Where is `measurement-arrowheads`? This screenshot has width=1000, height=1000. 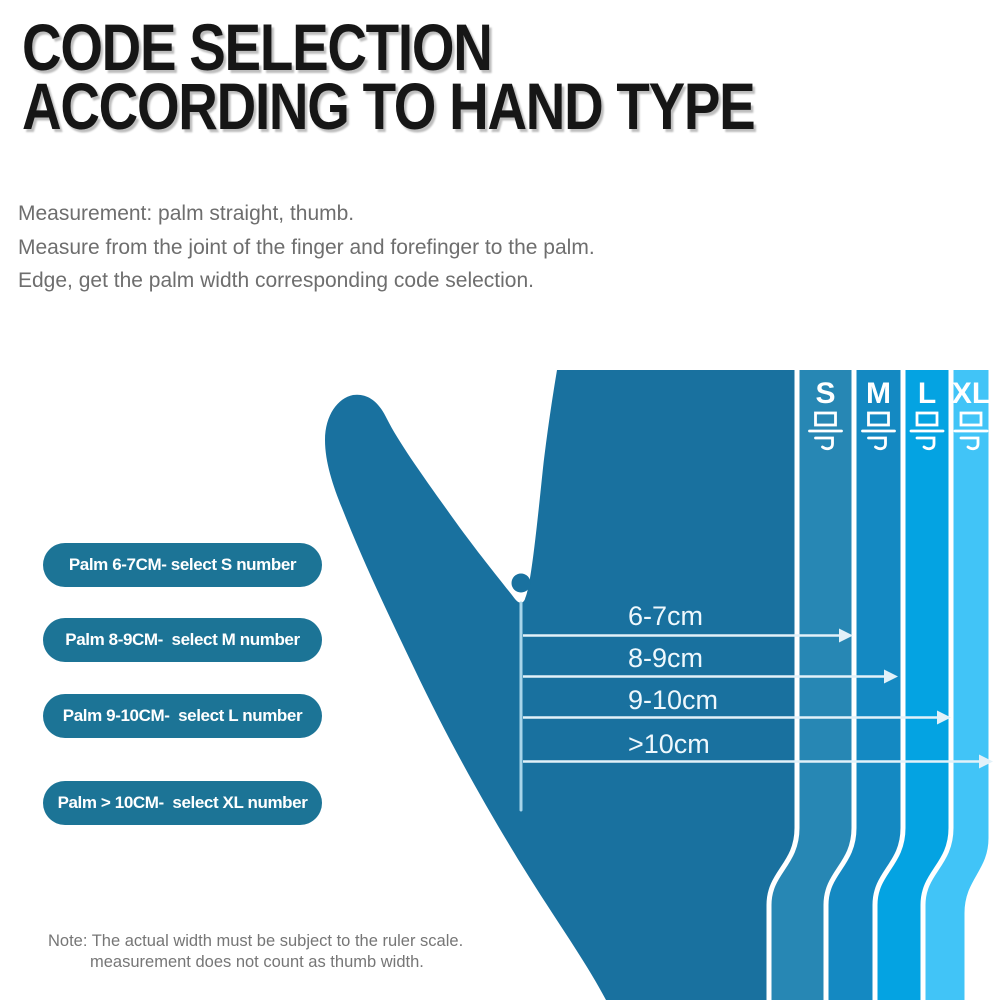
measurement-arrowheads is located at coordinates (916, 698).